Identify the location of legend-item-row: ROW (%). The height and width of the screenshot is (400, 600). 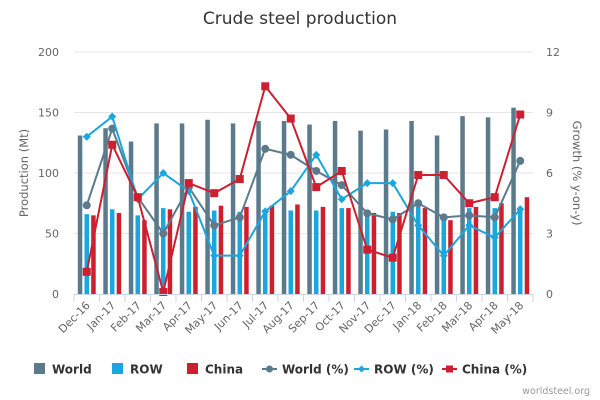
(394, 370).